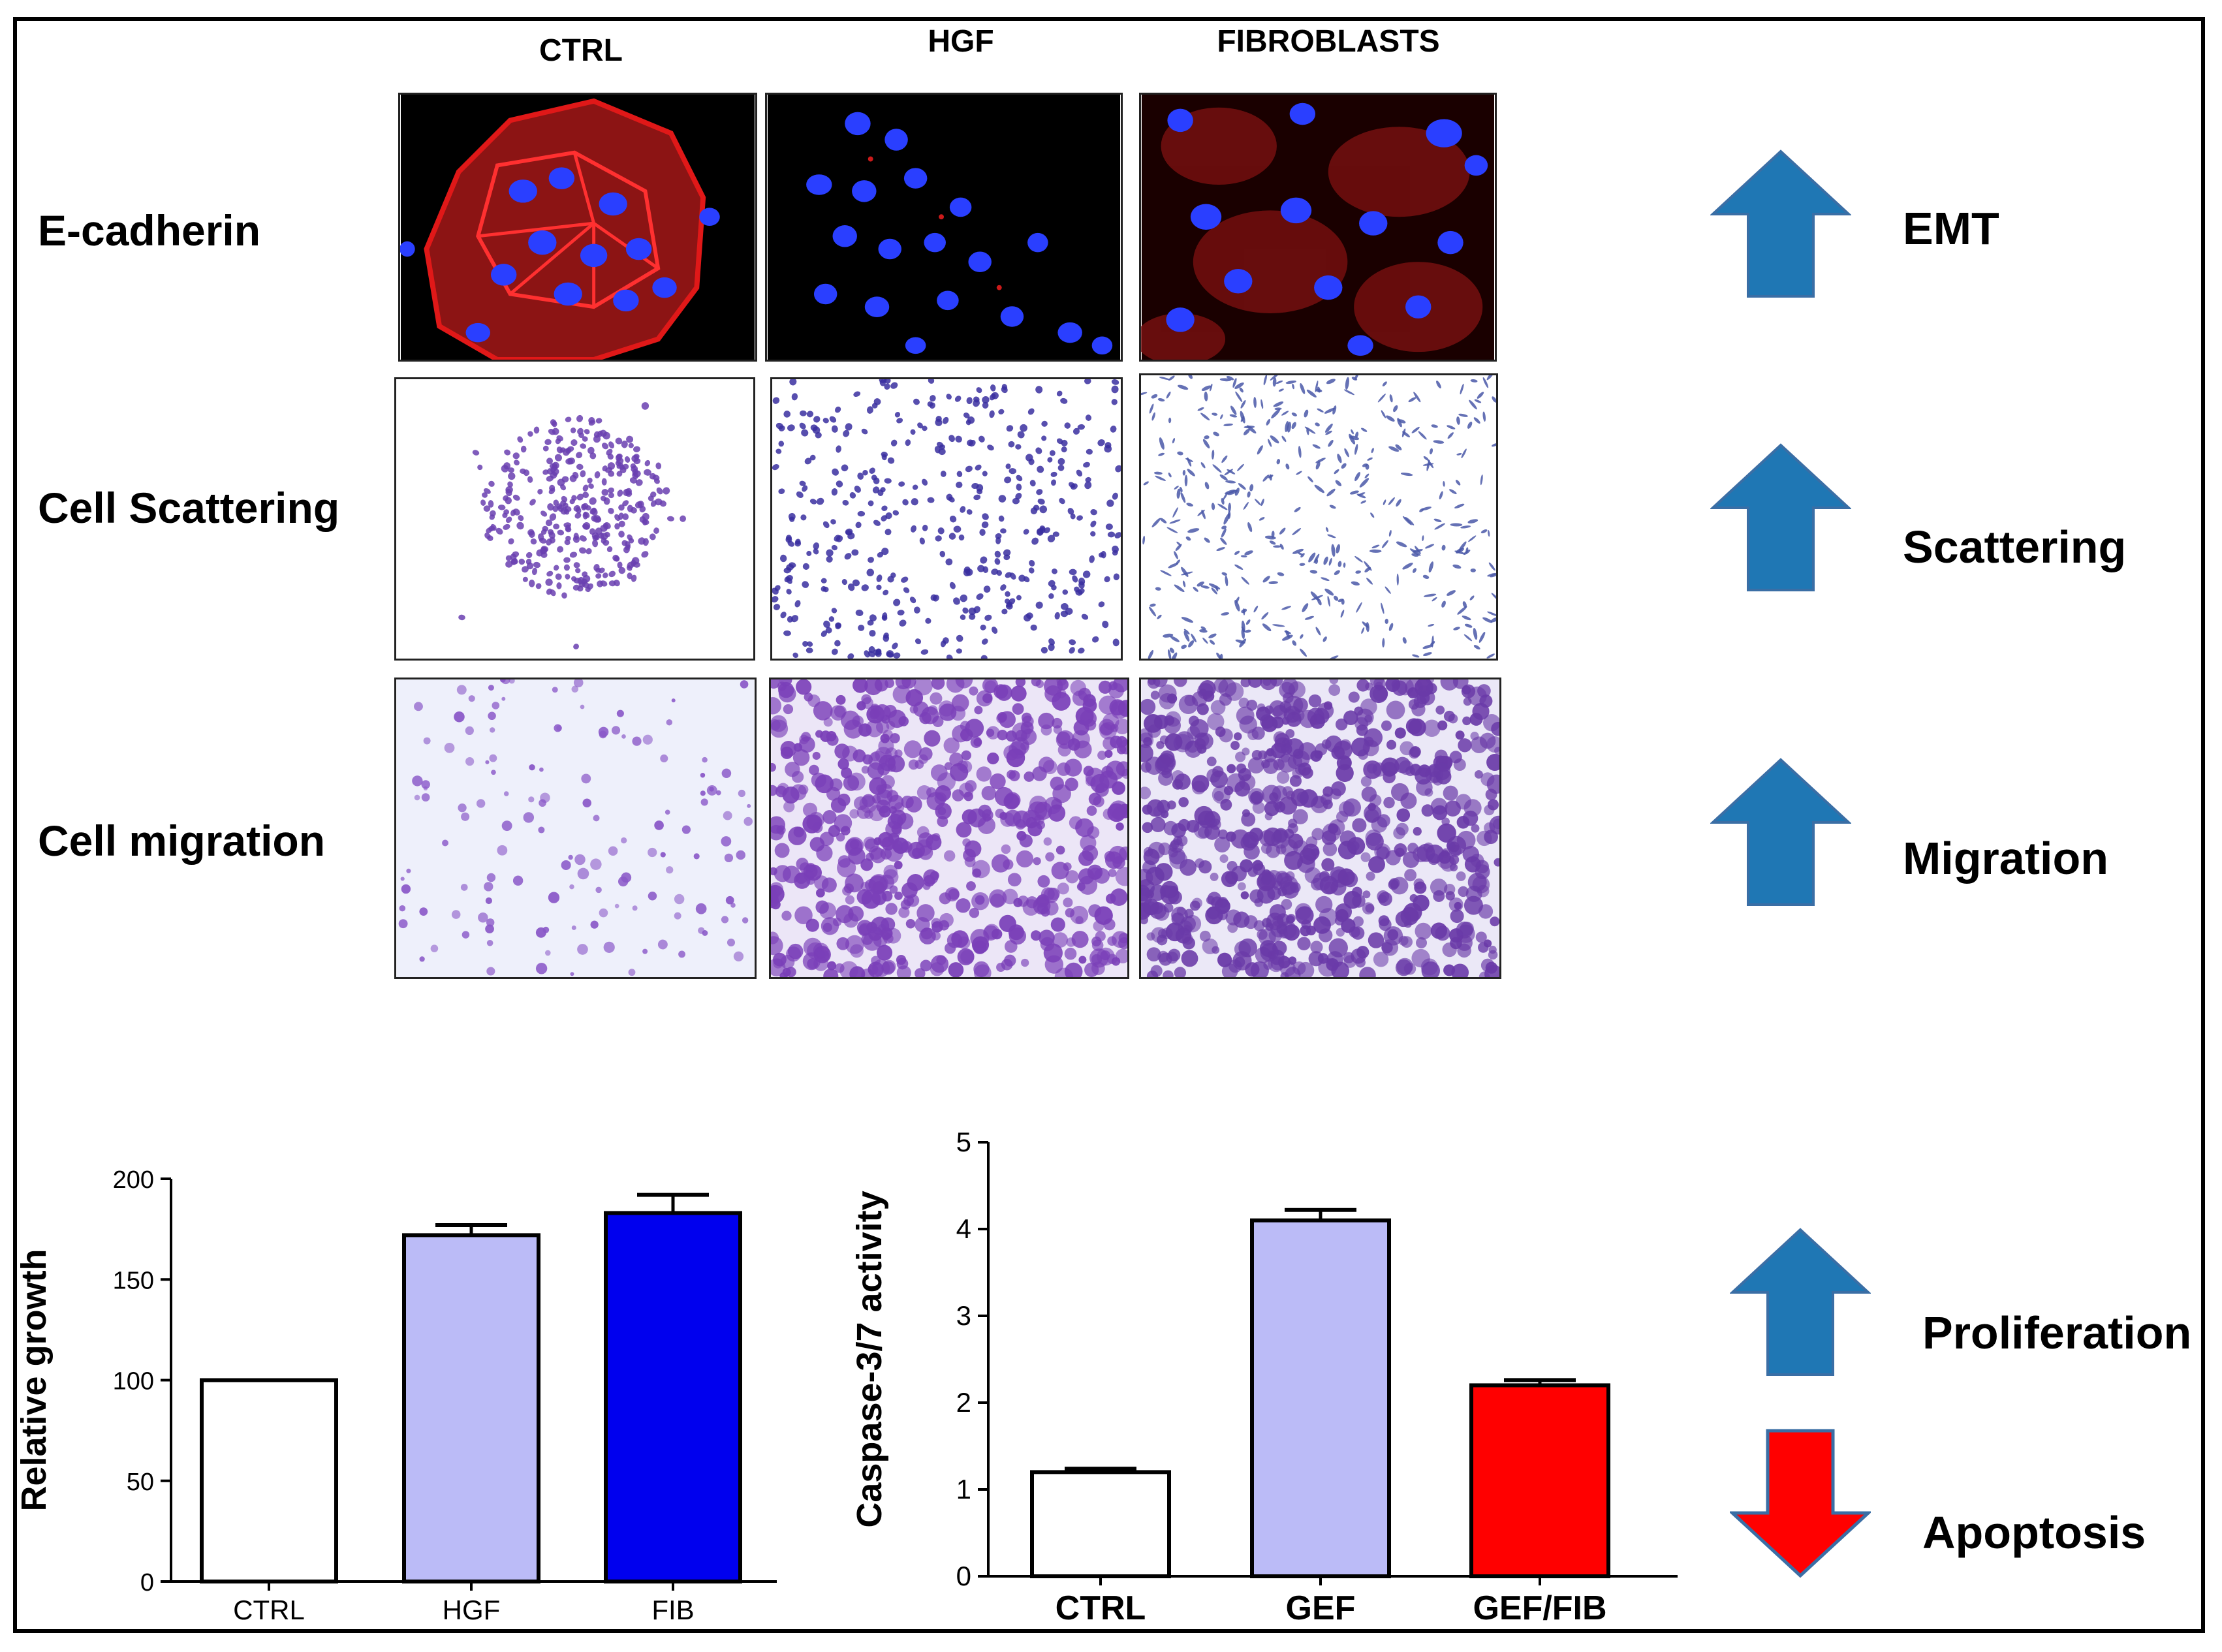 Image resolution: width=2222 pixels, height=1652 pixels. Describe the element at coordinates (133, 1381) in the screenshot. I see `y-tick-label: 100` at that location.